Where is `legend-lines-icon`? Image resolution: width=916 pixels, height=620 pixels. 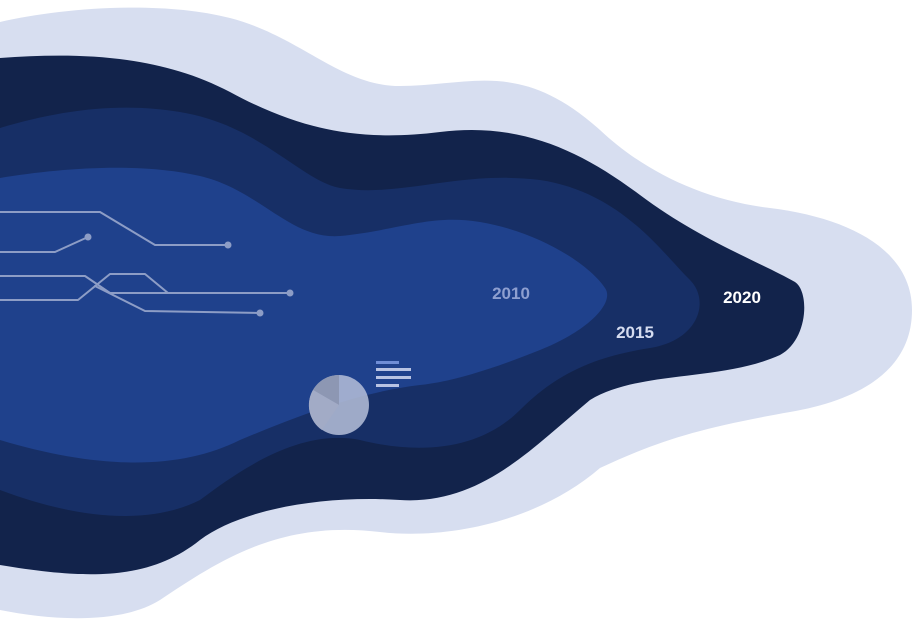 legend-lines-icon is located at coordinates (393, 374).